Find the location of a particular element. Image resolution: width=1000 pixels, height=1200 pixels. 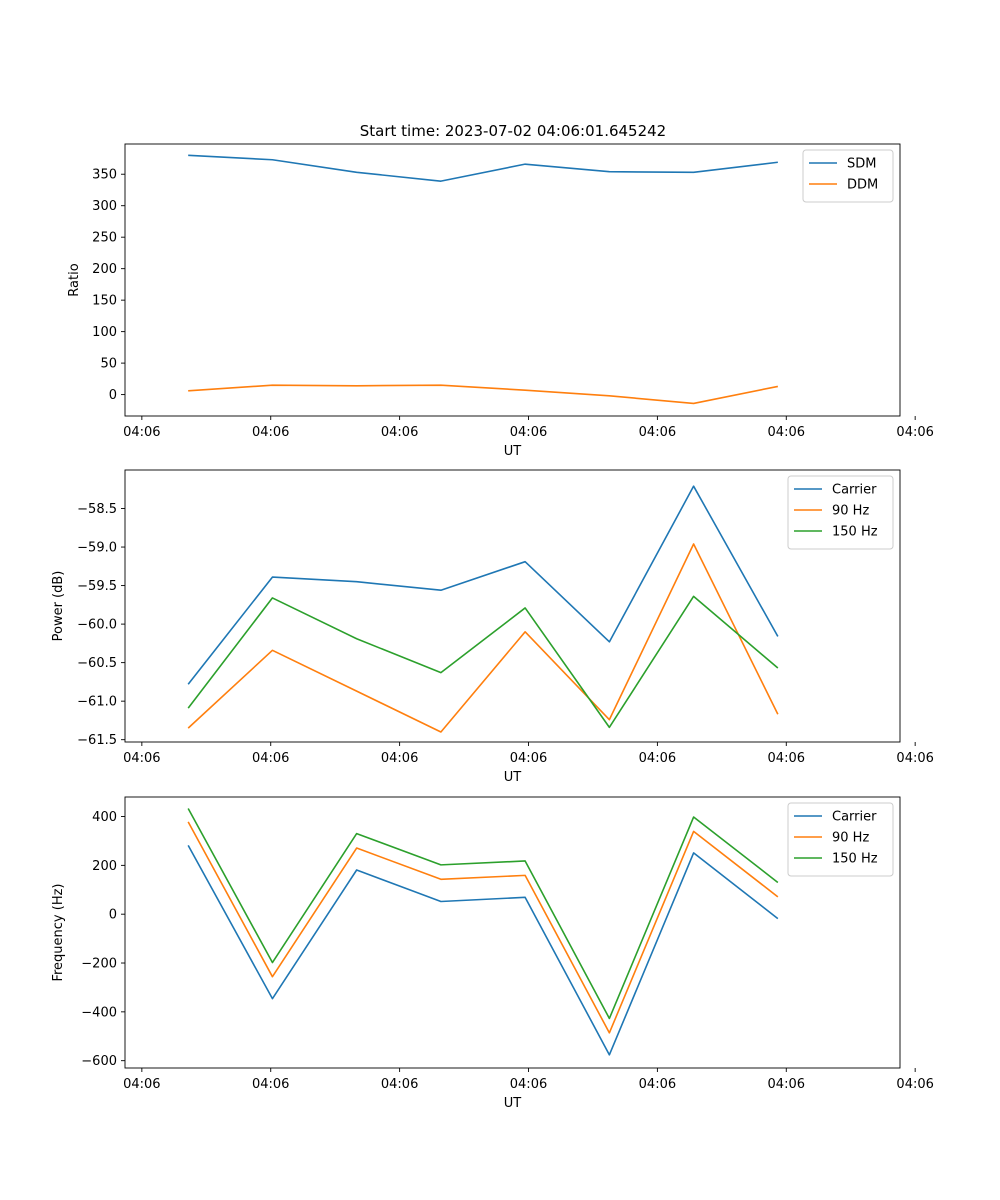

y-tick-label: −60.5 is located at coordinates (97, 663).